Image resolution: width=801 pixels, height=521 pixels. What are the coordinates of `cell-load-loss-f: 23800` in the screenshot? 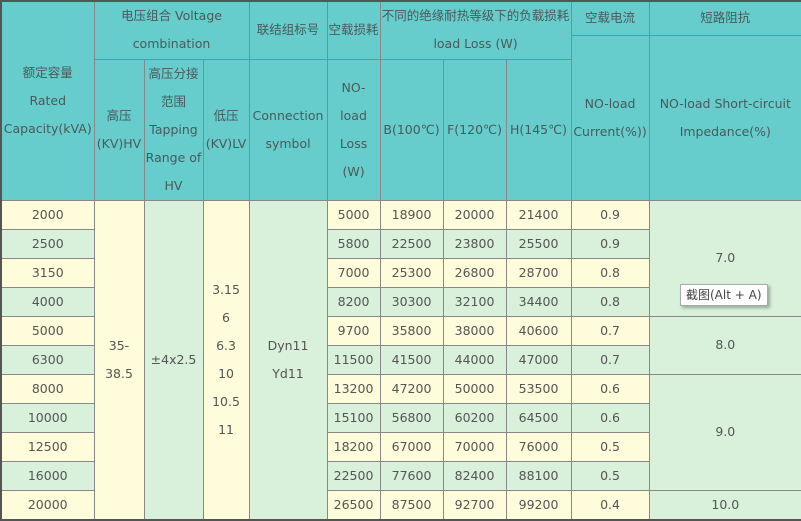 It's located at (474, 243).